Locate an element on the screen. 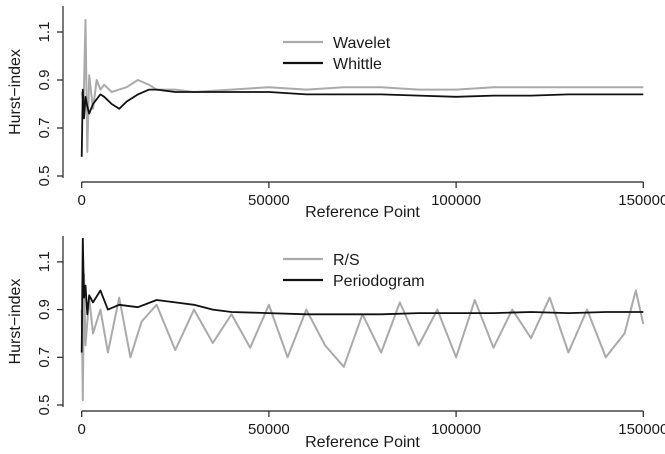 This screenshot has width=665, height=454. series-line-whittle is located at coordinates (362, 122).